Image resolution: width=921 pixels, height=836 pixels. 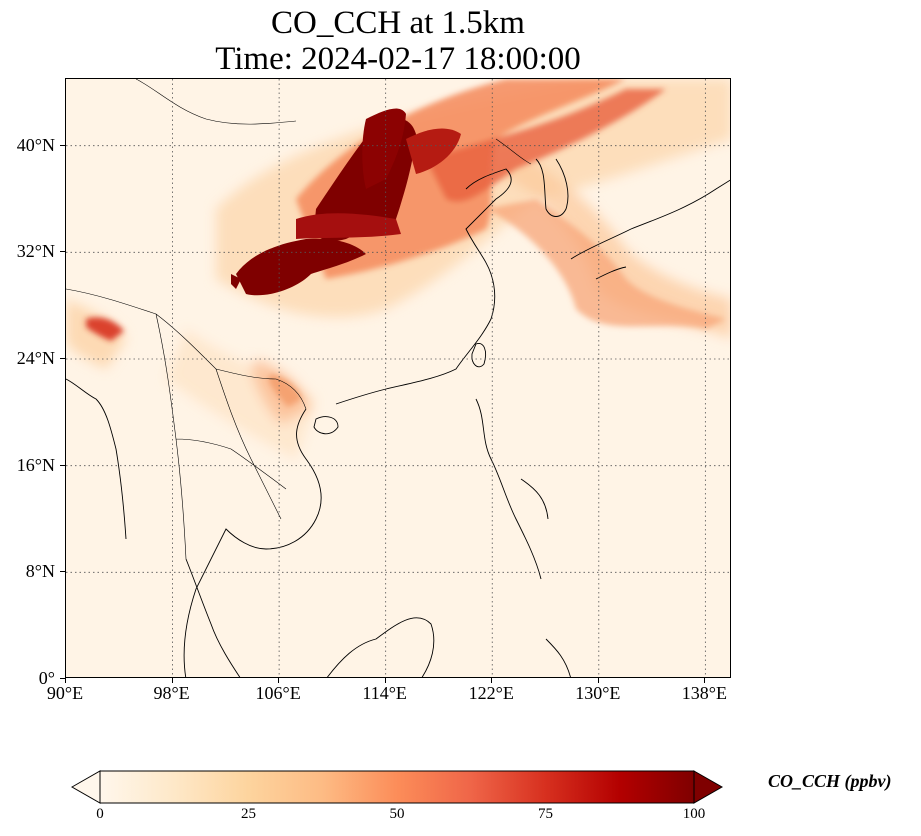 What do you see at coordinates (598, 693) in the screenshot?
I see `x-tick-label: 130°E` at bounding box center [598, 693].